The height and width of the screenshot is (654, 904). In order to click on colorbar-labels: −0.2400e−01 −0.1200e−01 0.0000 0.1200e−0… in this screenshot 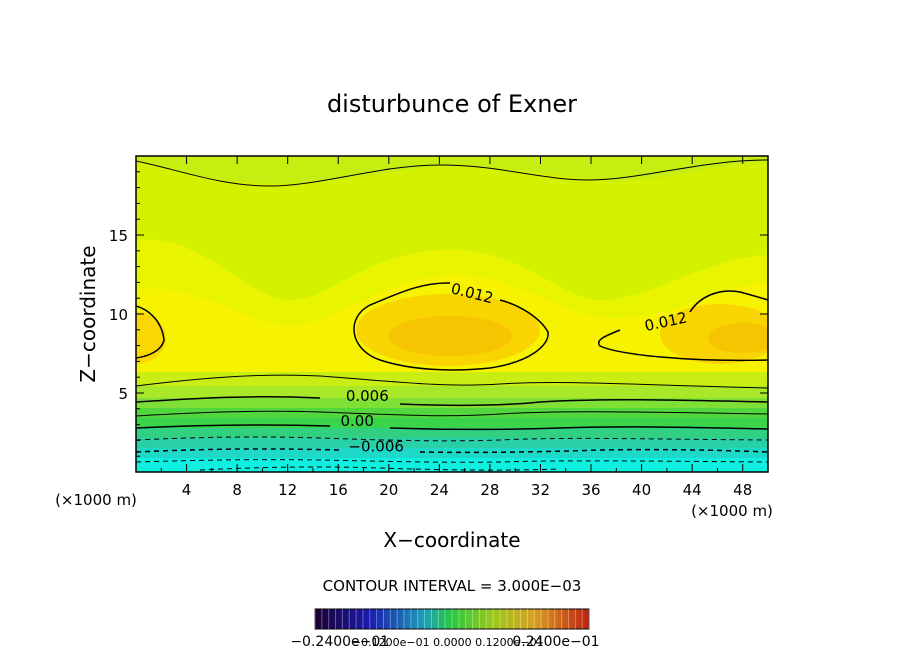, I will do `click(444, 642)`.